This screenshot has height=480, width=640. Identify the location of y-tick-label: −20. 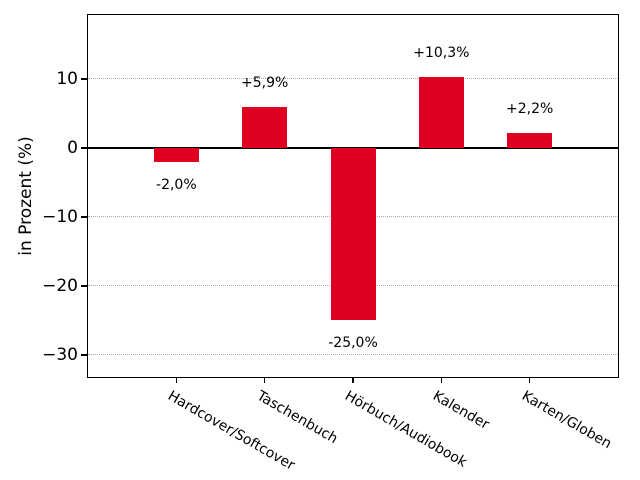
(60, 285).